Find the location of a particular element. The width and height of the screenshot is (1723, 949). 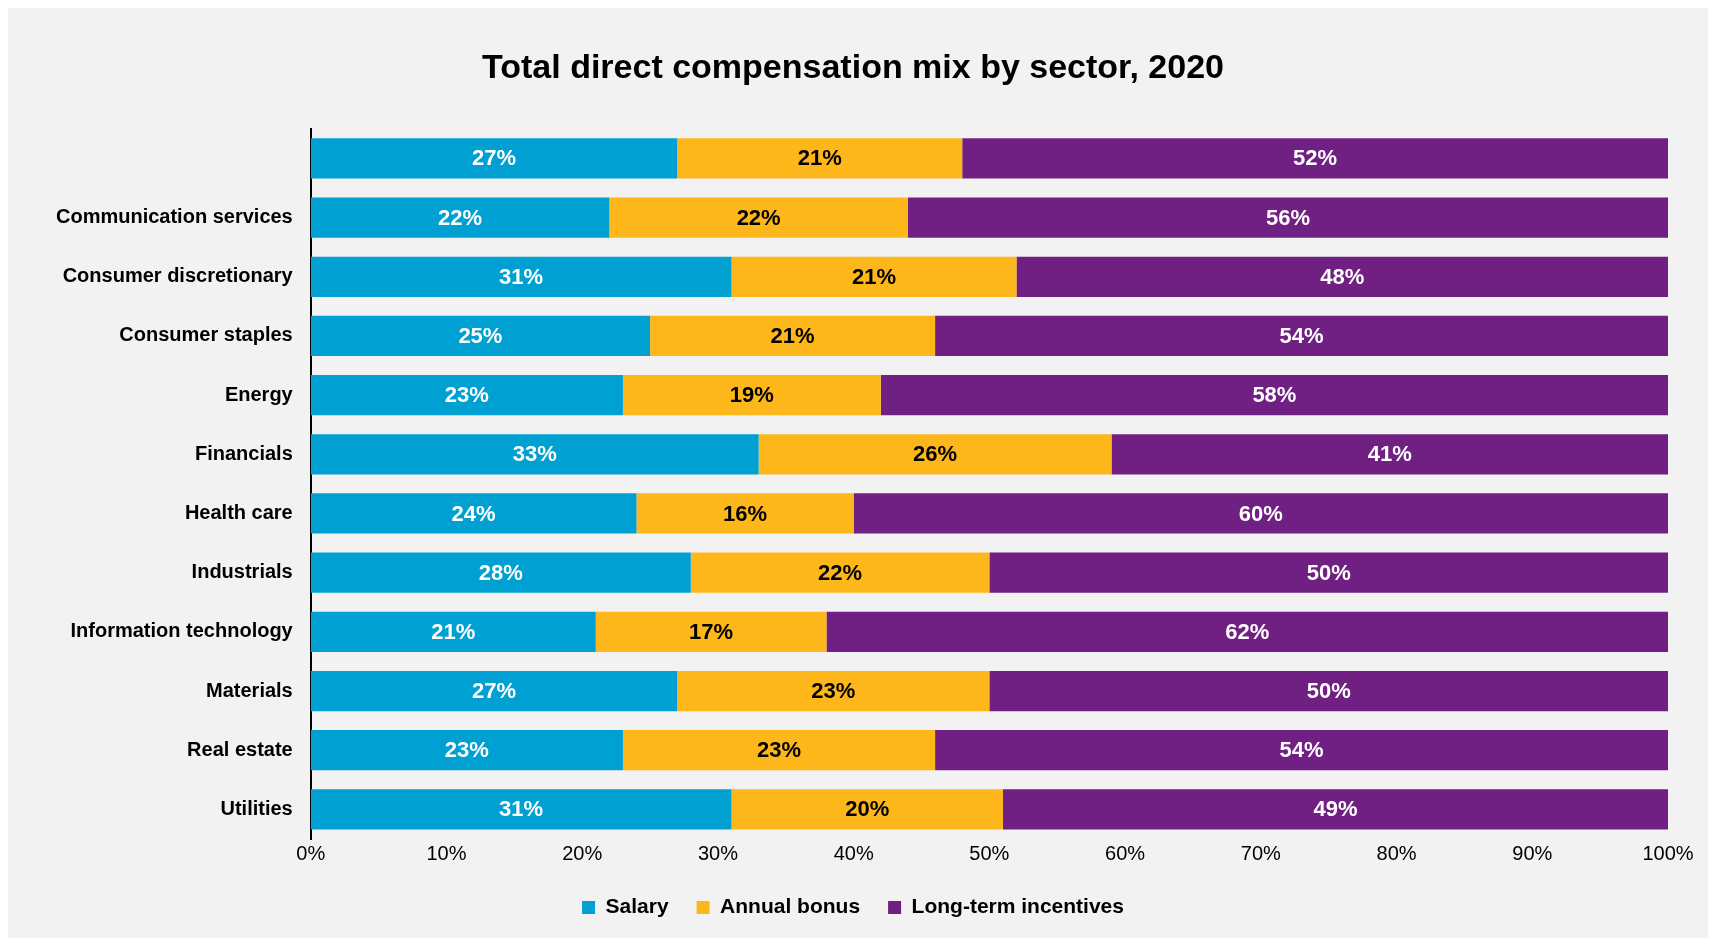

data-label: 20% is located at coordinates (867, 809).